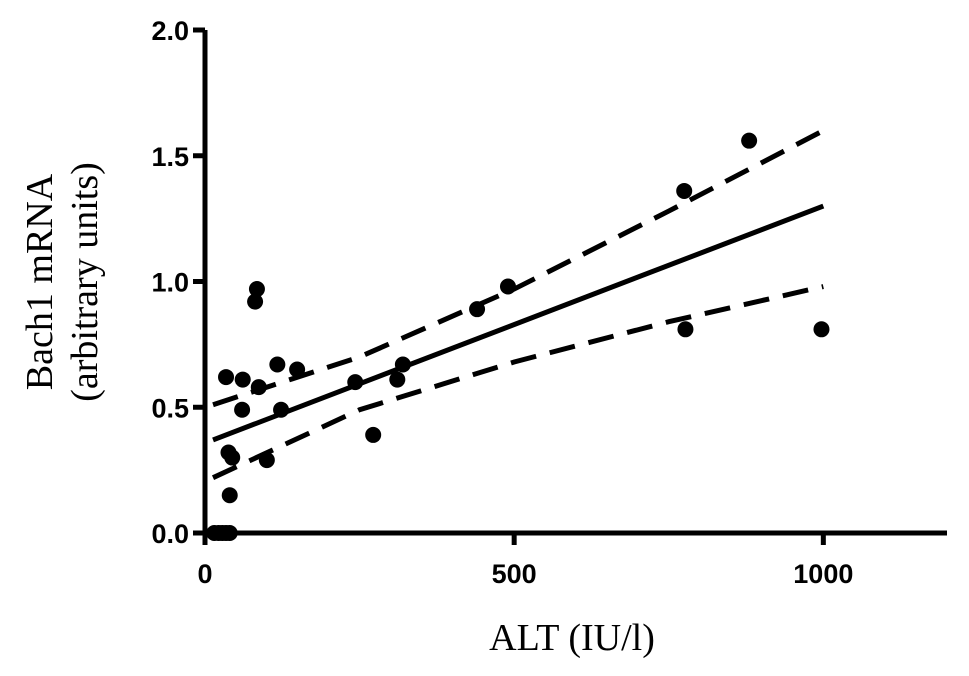  What do you see at coordinates (572, 638) in the screenshot?
I see `x-axis-label: ALT (IU/l)` at bounding box center [572, 638].